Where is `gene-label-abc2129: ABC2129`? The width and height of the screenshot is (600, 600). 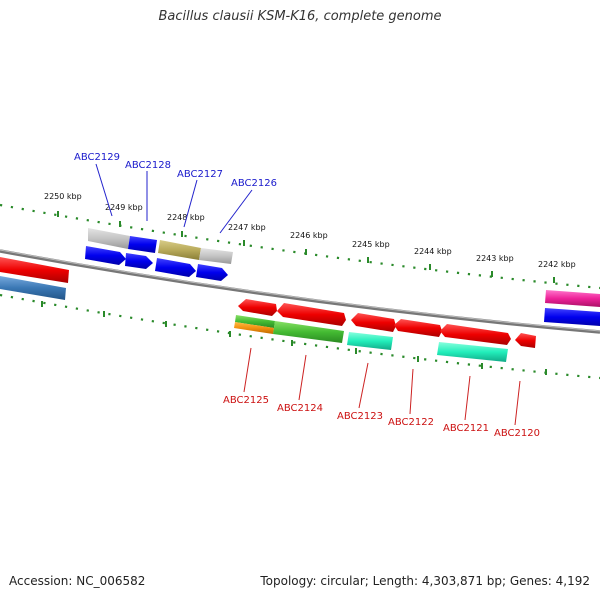
gene-label-abc2129: ABC2129 is located at coordinates (97, 157).